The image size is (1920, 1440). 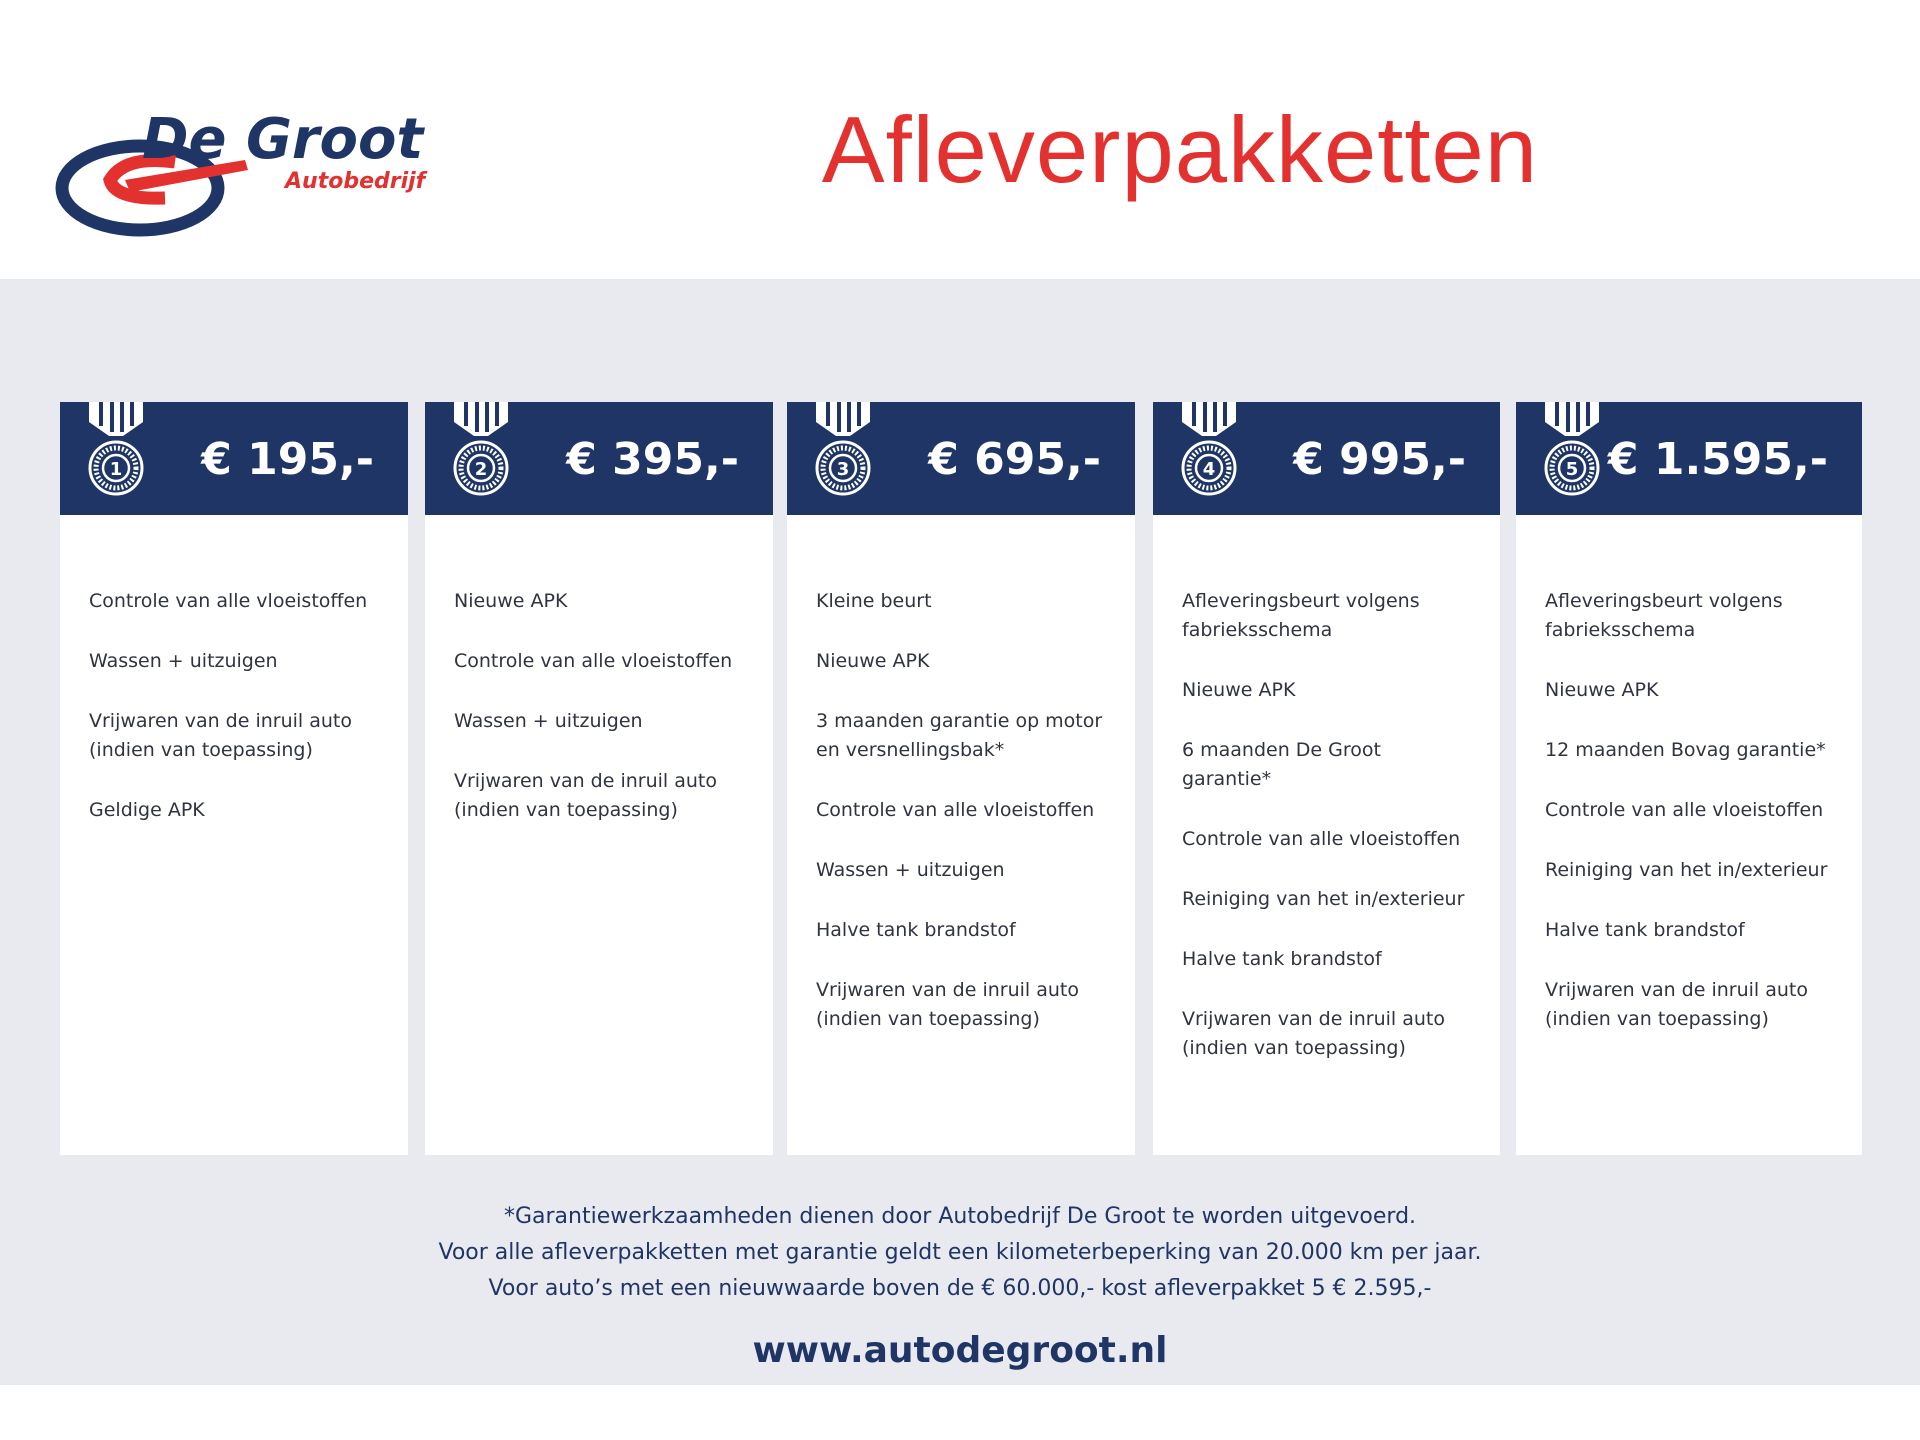 I want to click on svg-text: 1, so click(x=116, y=469).